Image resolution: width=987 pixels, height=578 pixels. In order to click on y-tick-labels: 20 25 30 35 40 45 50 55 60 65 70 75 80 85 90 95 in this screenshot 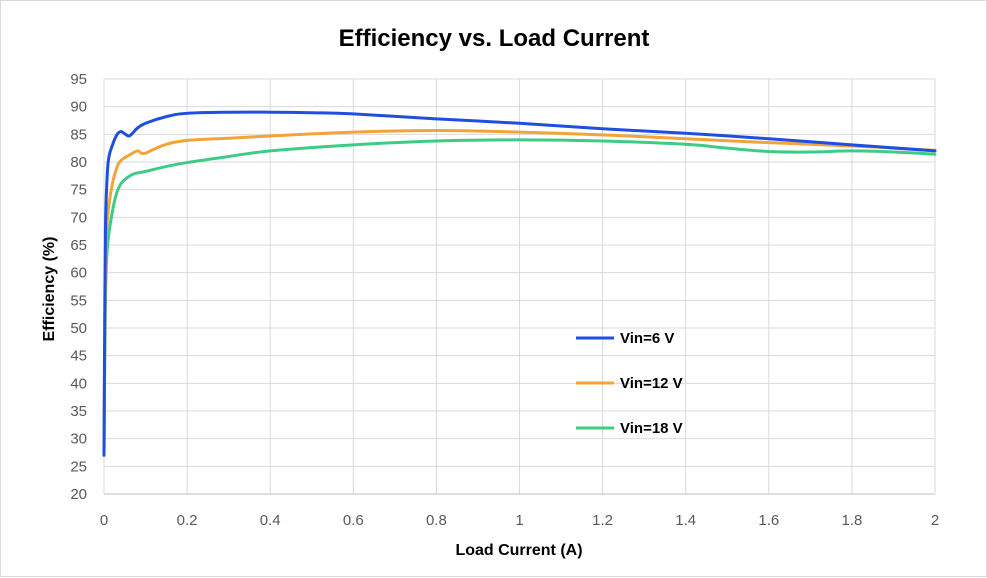, I will do `click(78, 287)`.